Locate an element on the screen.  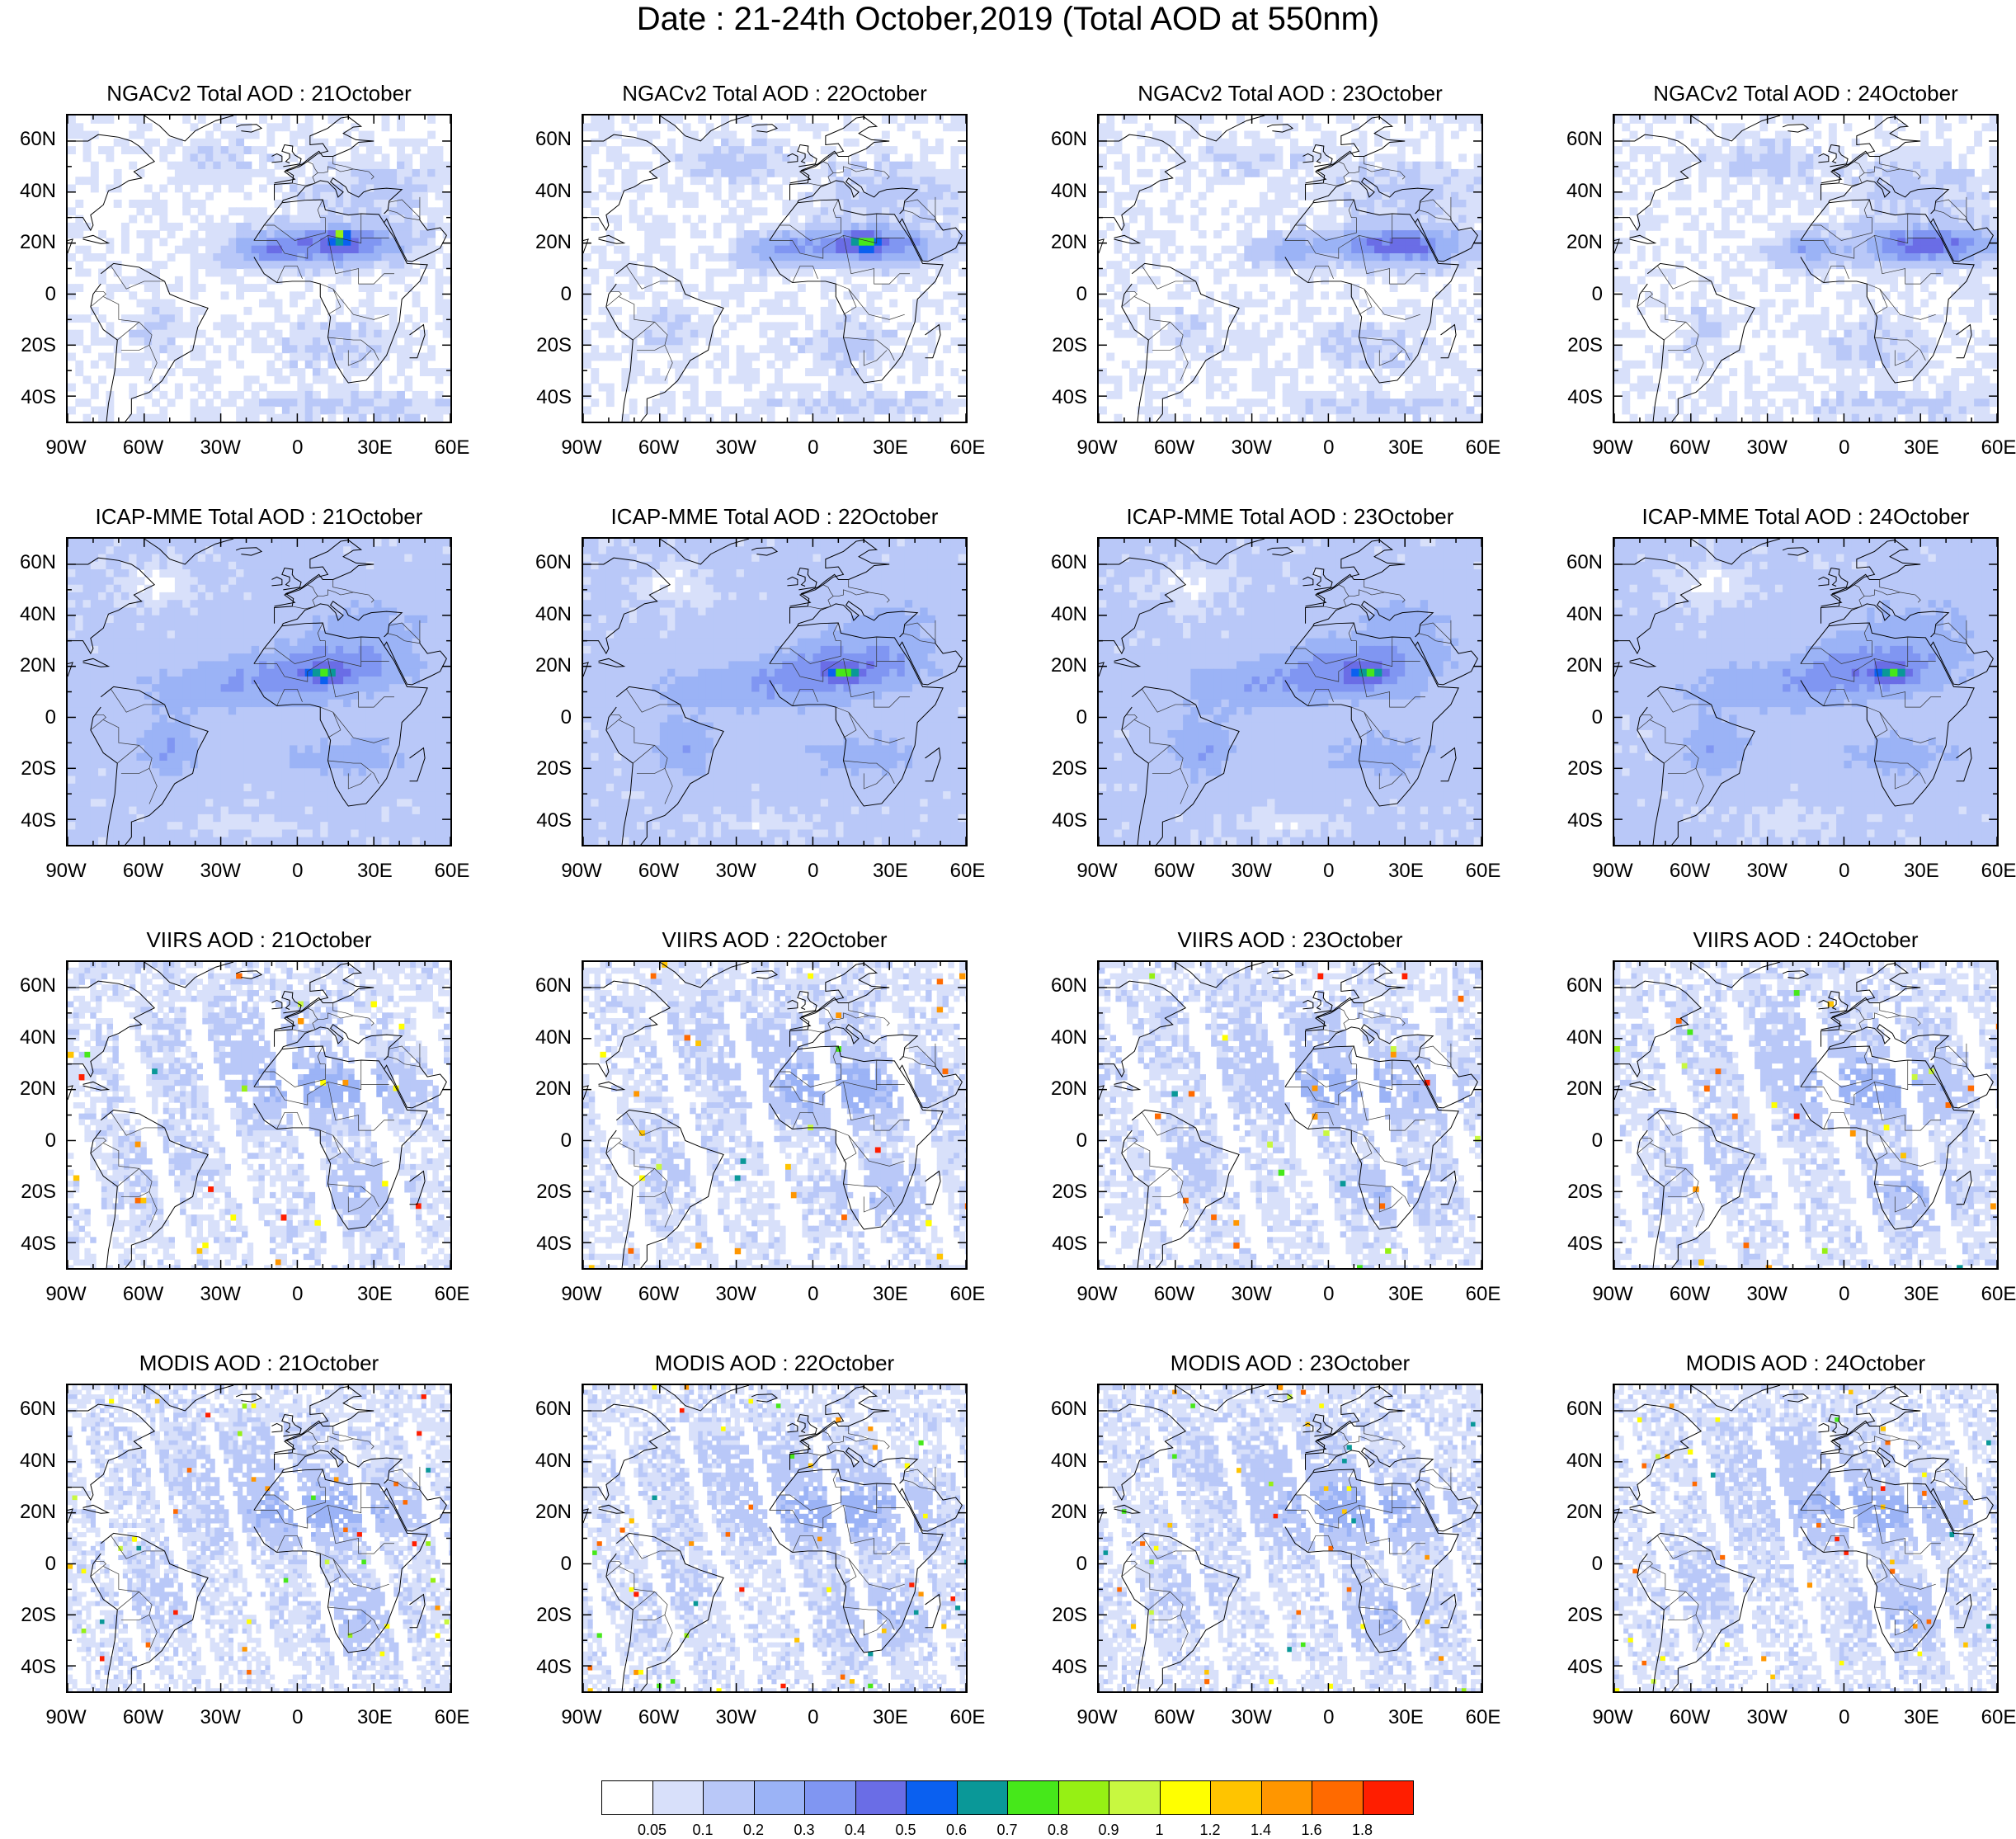
panel-title: MODIS AOD : 23October is located at coordinates (1290, 1363).